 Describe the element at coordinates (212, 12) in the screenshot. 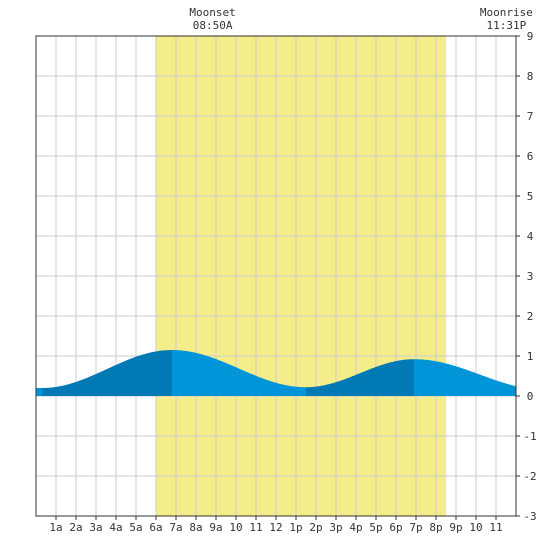

I see `moon-event-label: Moonset` at that location.